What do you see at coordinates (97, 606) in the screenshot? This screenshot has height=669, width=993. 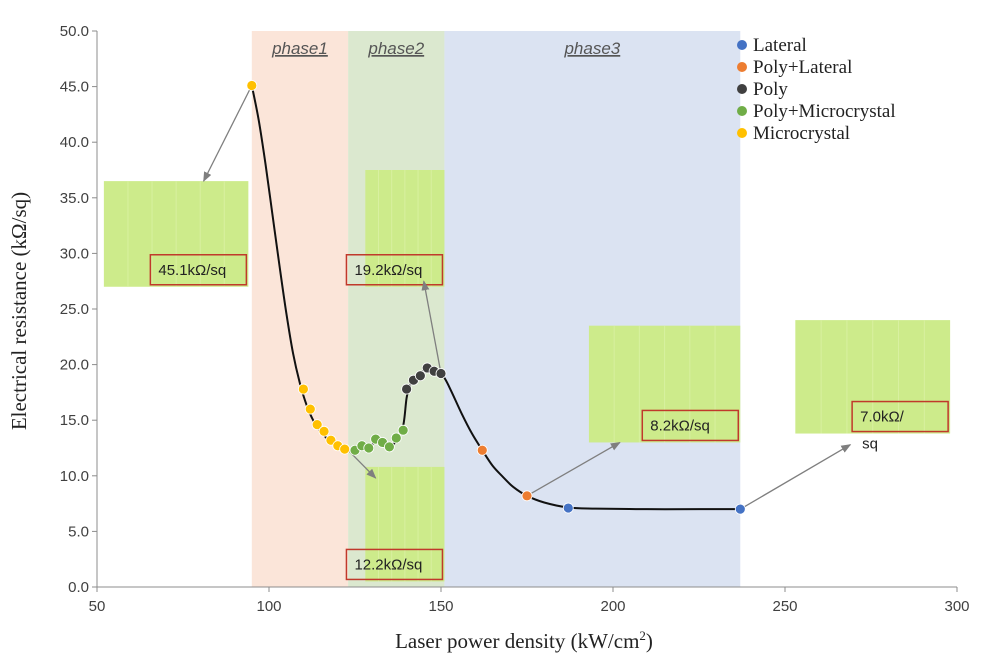 I see `x-tick-label: 50` at bounding box center [97, 606].